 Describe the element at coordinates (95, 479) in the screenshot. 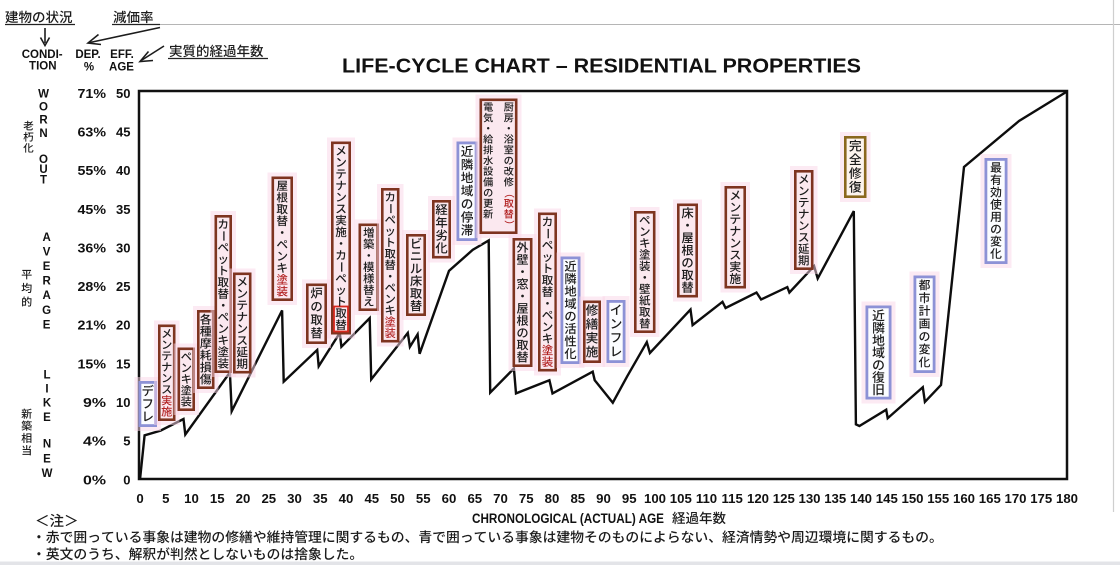

I see `svg-text: 0%` at that location.